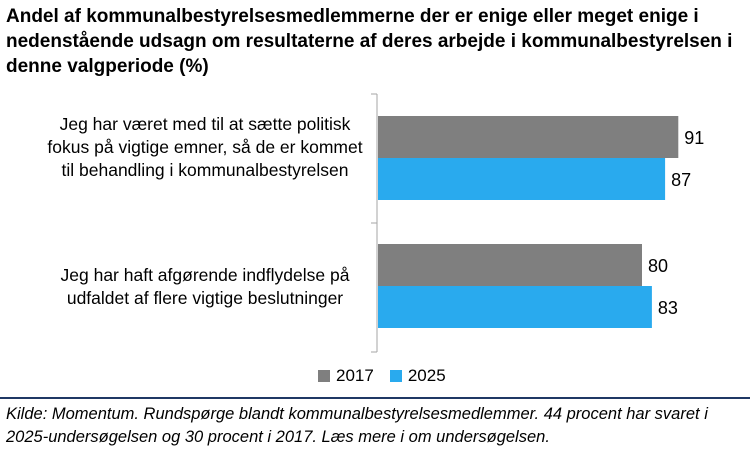  I want to click on data-label-2025-category-1: 83, so click(668, 308).